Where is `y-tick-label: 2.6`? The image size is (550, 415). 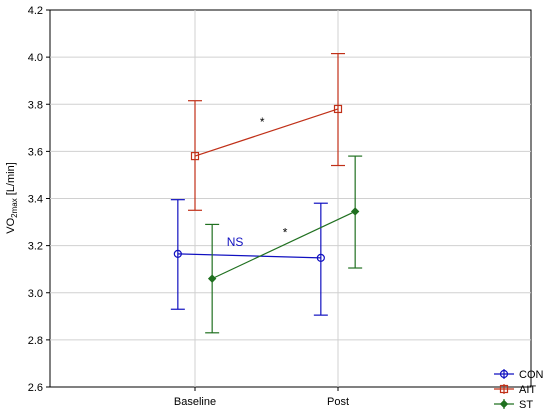
y-tick-label: 2.6 is located at coordinates (35, 388).